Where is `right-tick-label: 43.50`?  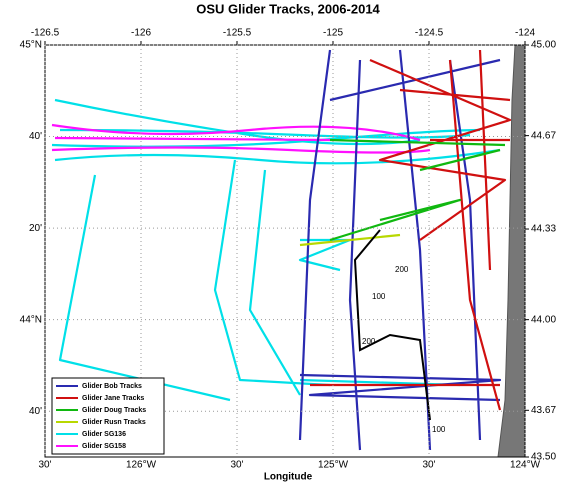
right-tick-label: 43.50 is located at coordinates (543, 457).